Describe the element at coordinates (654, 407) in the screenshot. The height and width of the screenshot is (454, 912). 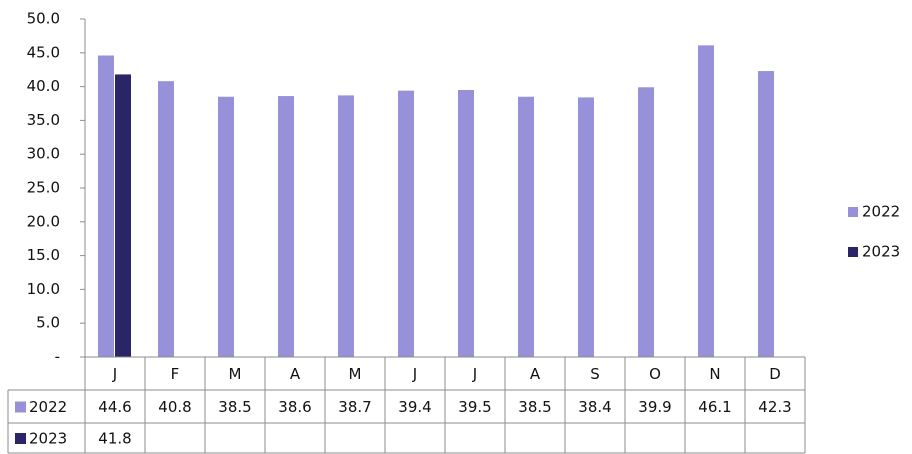
I see `table-value: 39.9` at that location.